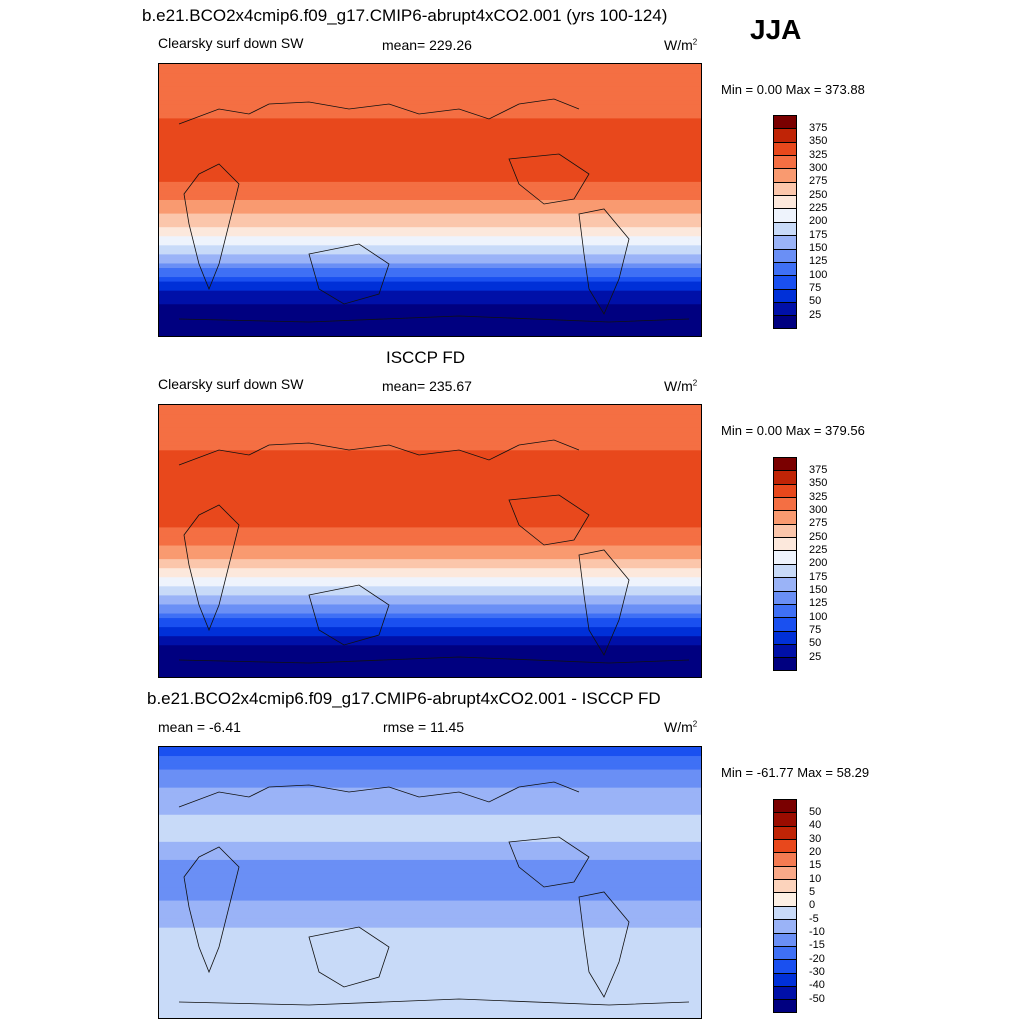 The width and height of the screenshot is (1024, 1024). Describe the element at coordinates (817, 998) in the screenshot. I see `colorbar-tick-label: -50` at that location.